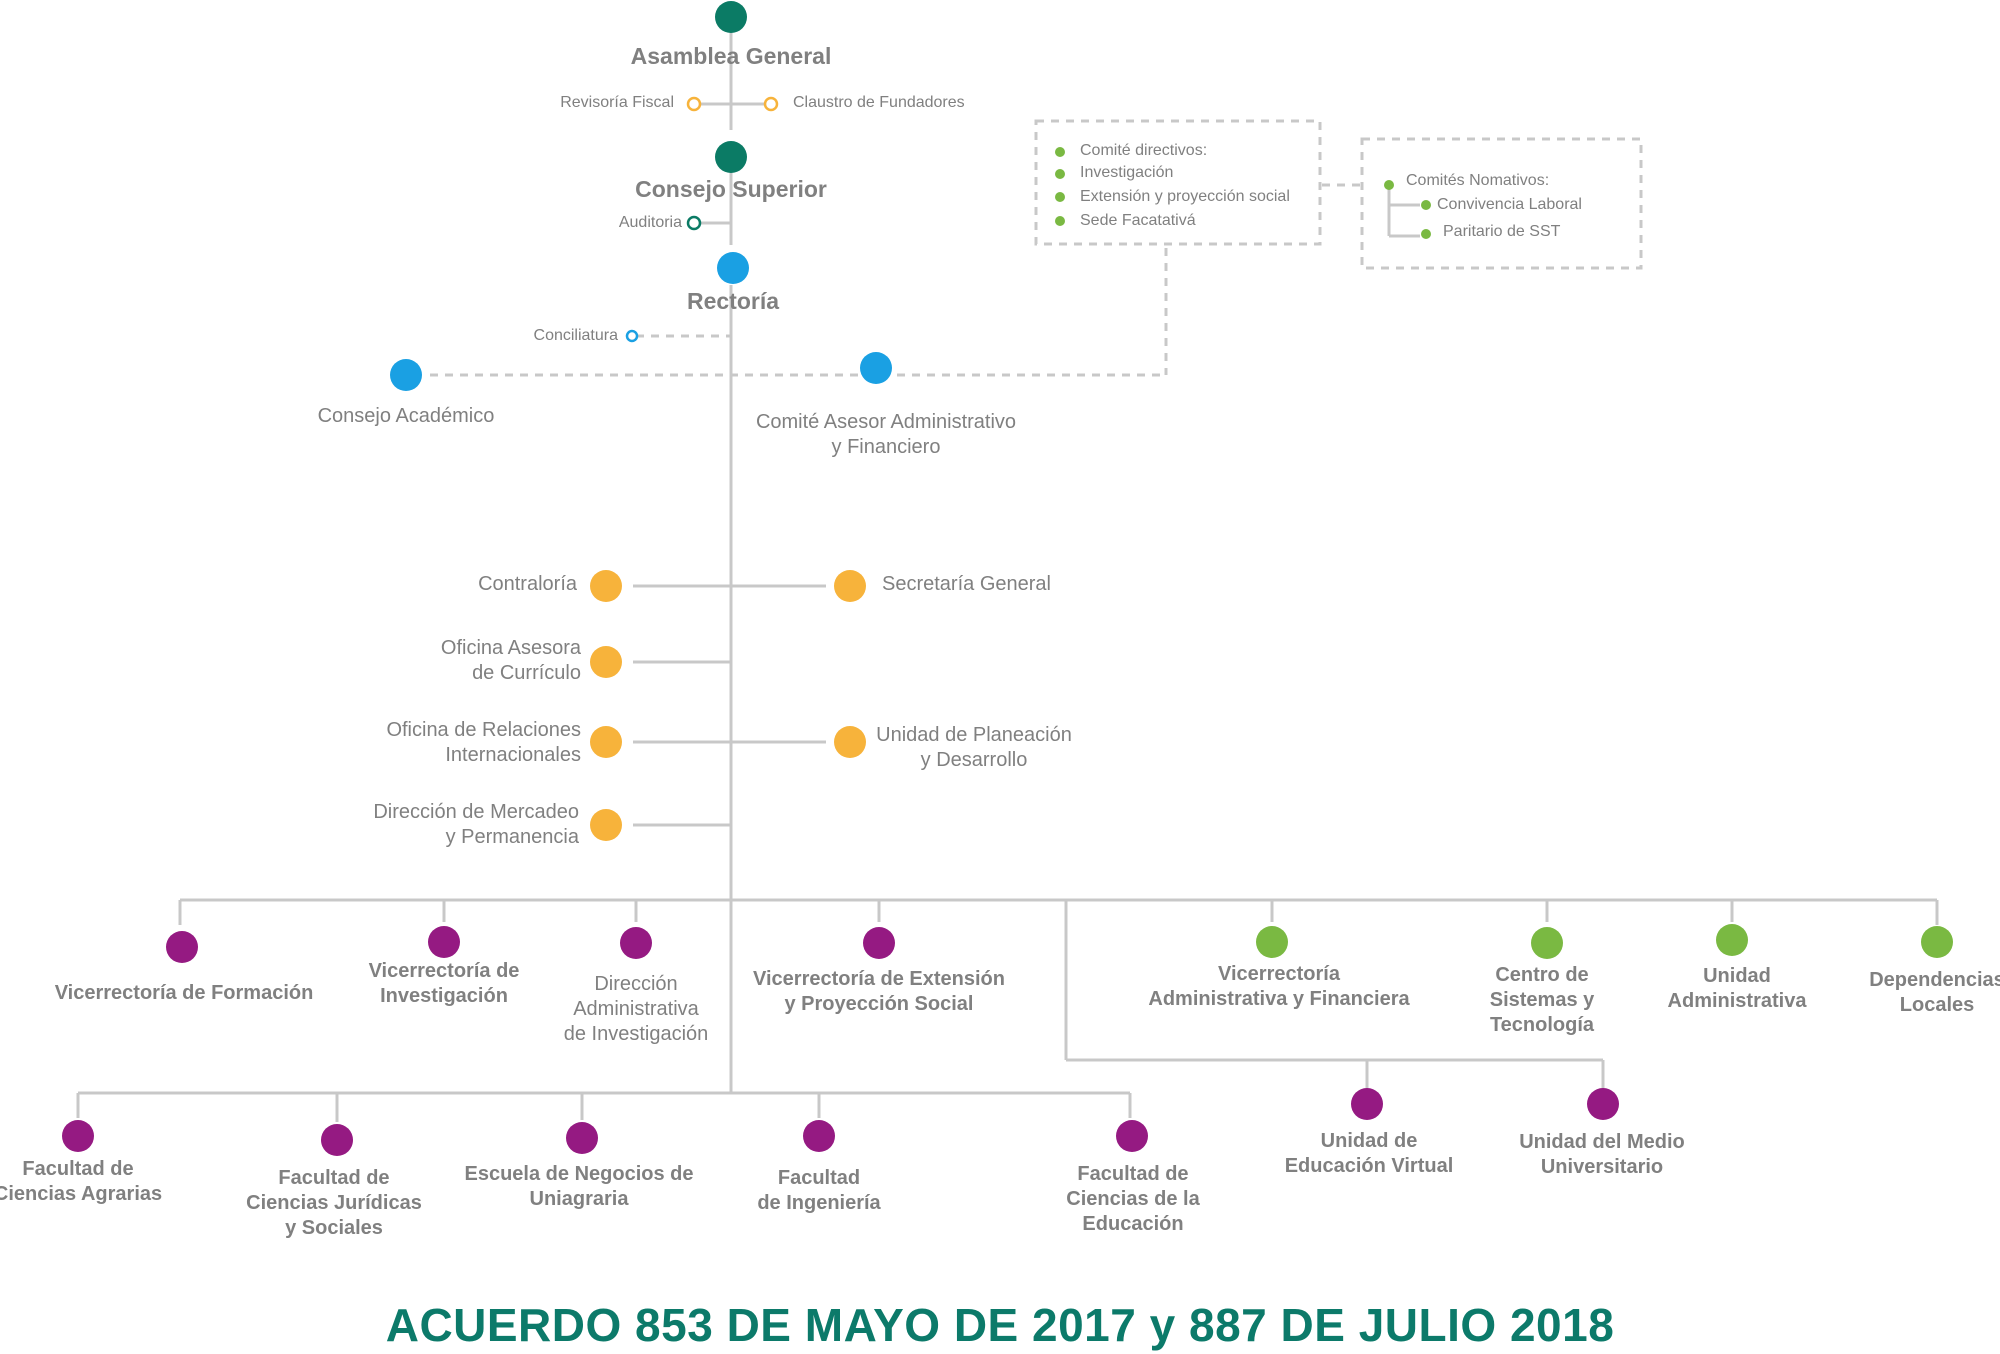  I want to click on vicerrectoria-investigacion-node, so click(444, 942).